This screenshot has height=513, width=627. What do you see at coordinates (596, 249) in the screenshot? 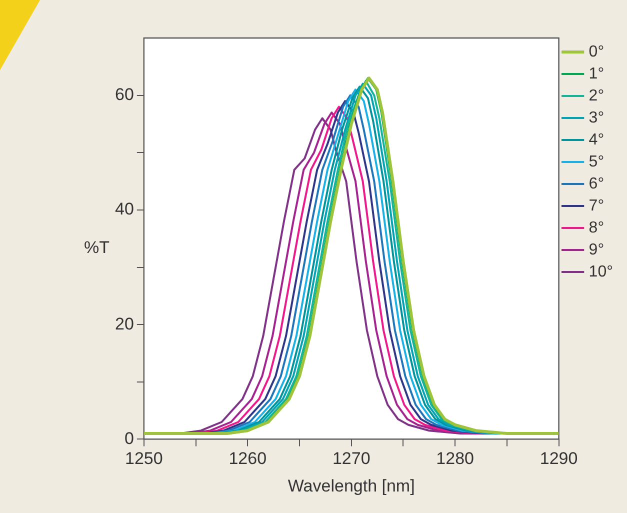
I see `legend-label: 9°` at bounding box center [596, 249].